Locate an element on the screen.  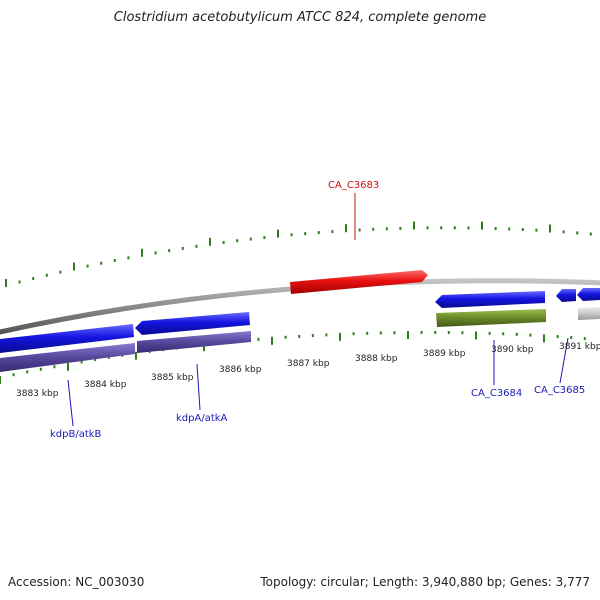
kbp-label: 3884 kbp is located at coordinates (105, 385).